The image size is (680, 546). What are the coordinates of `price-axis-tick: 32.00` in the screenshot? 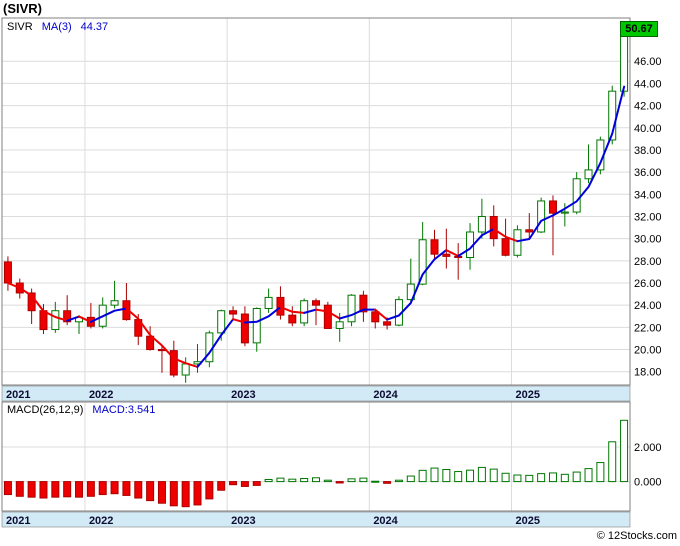 It's located at (648, 217).